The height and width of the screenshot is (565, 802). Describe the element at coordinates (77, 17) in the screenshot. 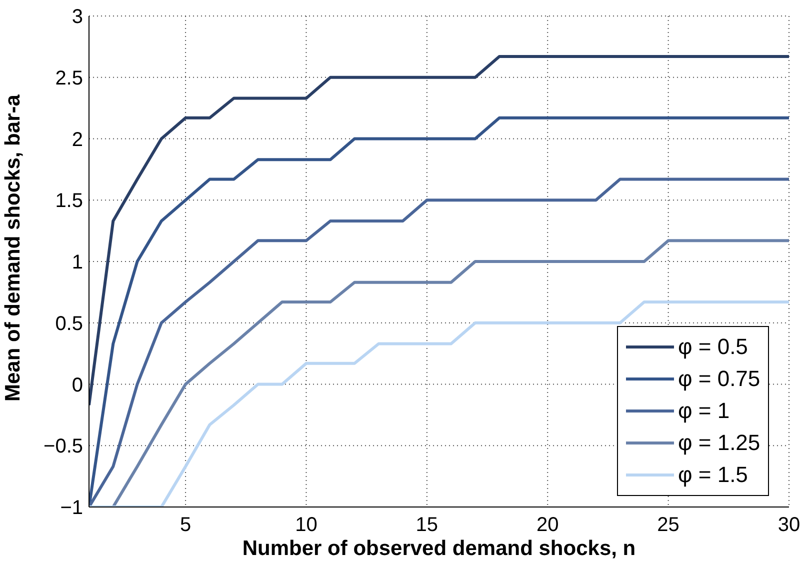

I see `y-tick-label: 3` at that location.